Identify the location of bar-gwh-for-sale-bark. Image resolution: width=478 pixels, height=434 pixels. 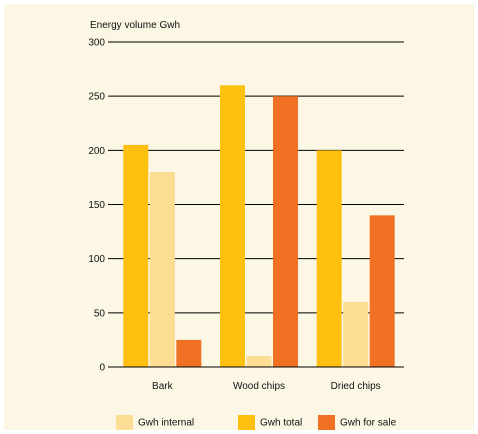
(189, 353).